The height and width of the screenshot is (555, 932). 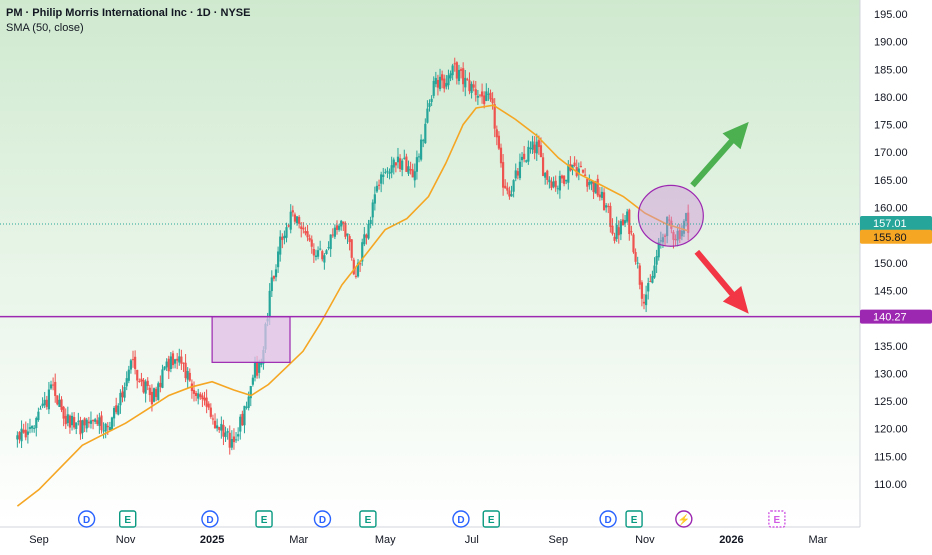 I want to click on indicator-label: SMA (50, close), so click(x=45, y=28).